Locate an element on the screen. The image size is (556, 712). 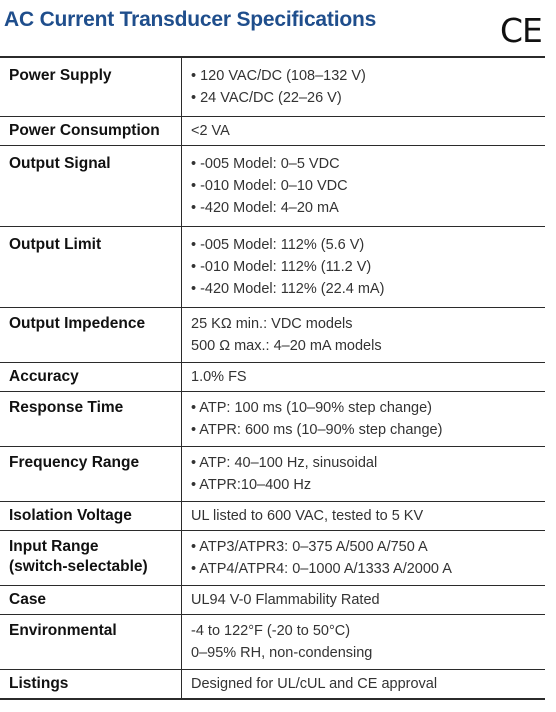
spec-value-line: • -420 Model: 4–20 mA is located at coordinates (265, 208).